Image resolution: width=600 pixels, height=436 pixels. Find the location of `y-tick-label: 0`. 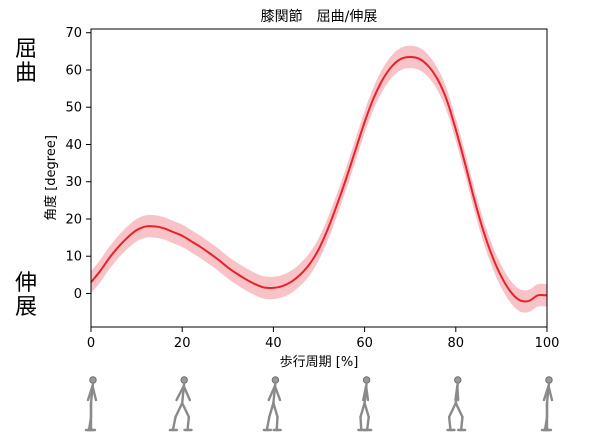

y-tick-label: 0 is located at coordinates (78, 294).